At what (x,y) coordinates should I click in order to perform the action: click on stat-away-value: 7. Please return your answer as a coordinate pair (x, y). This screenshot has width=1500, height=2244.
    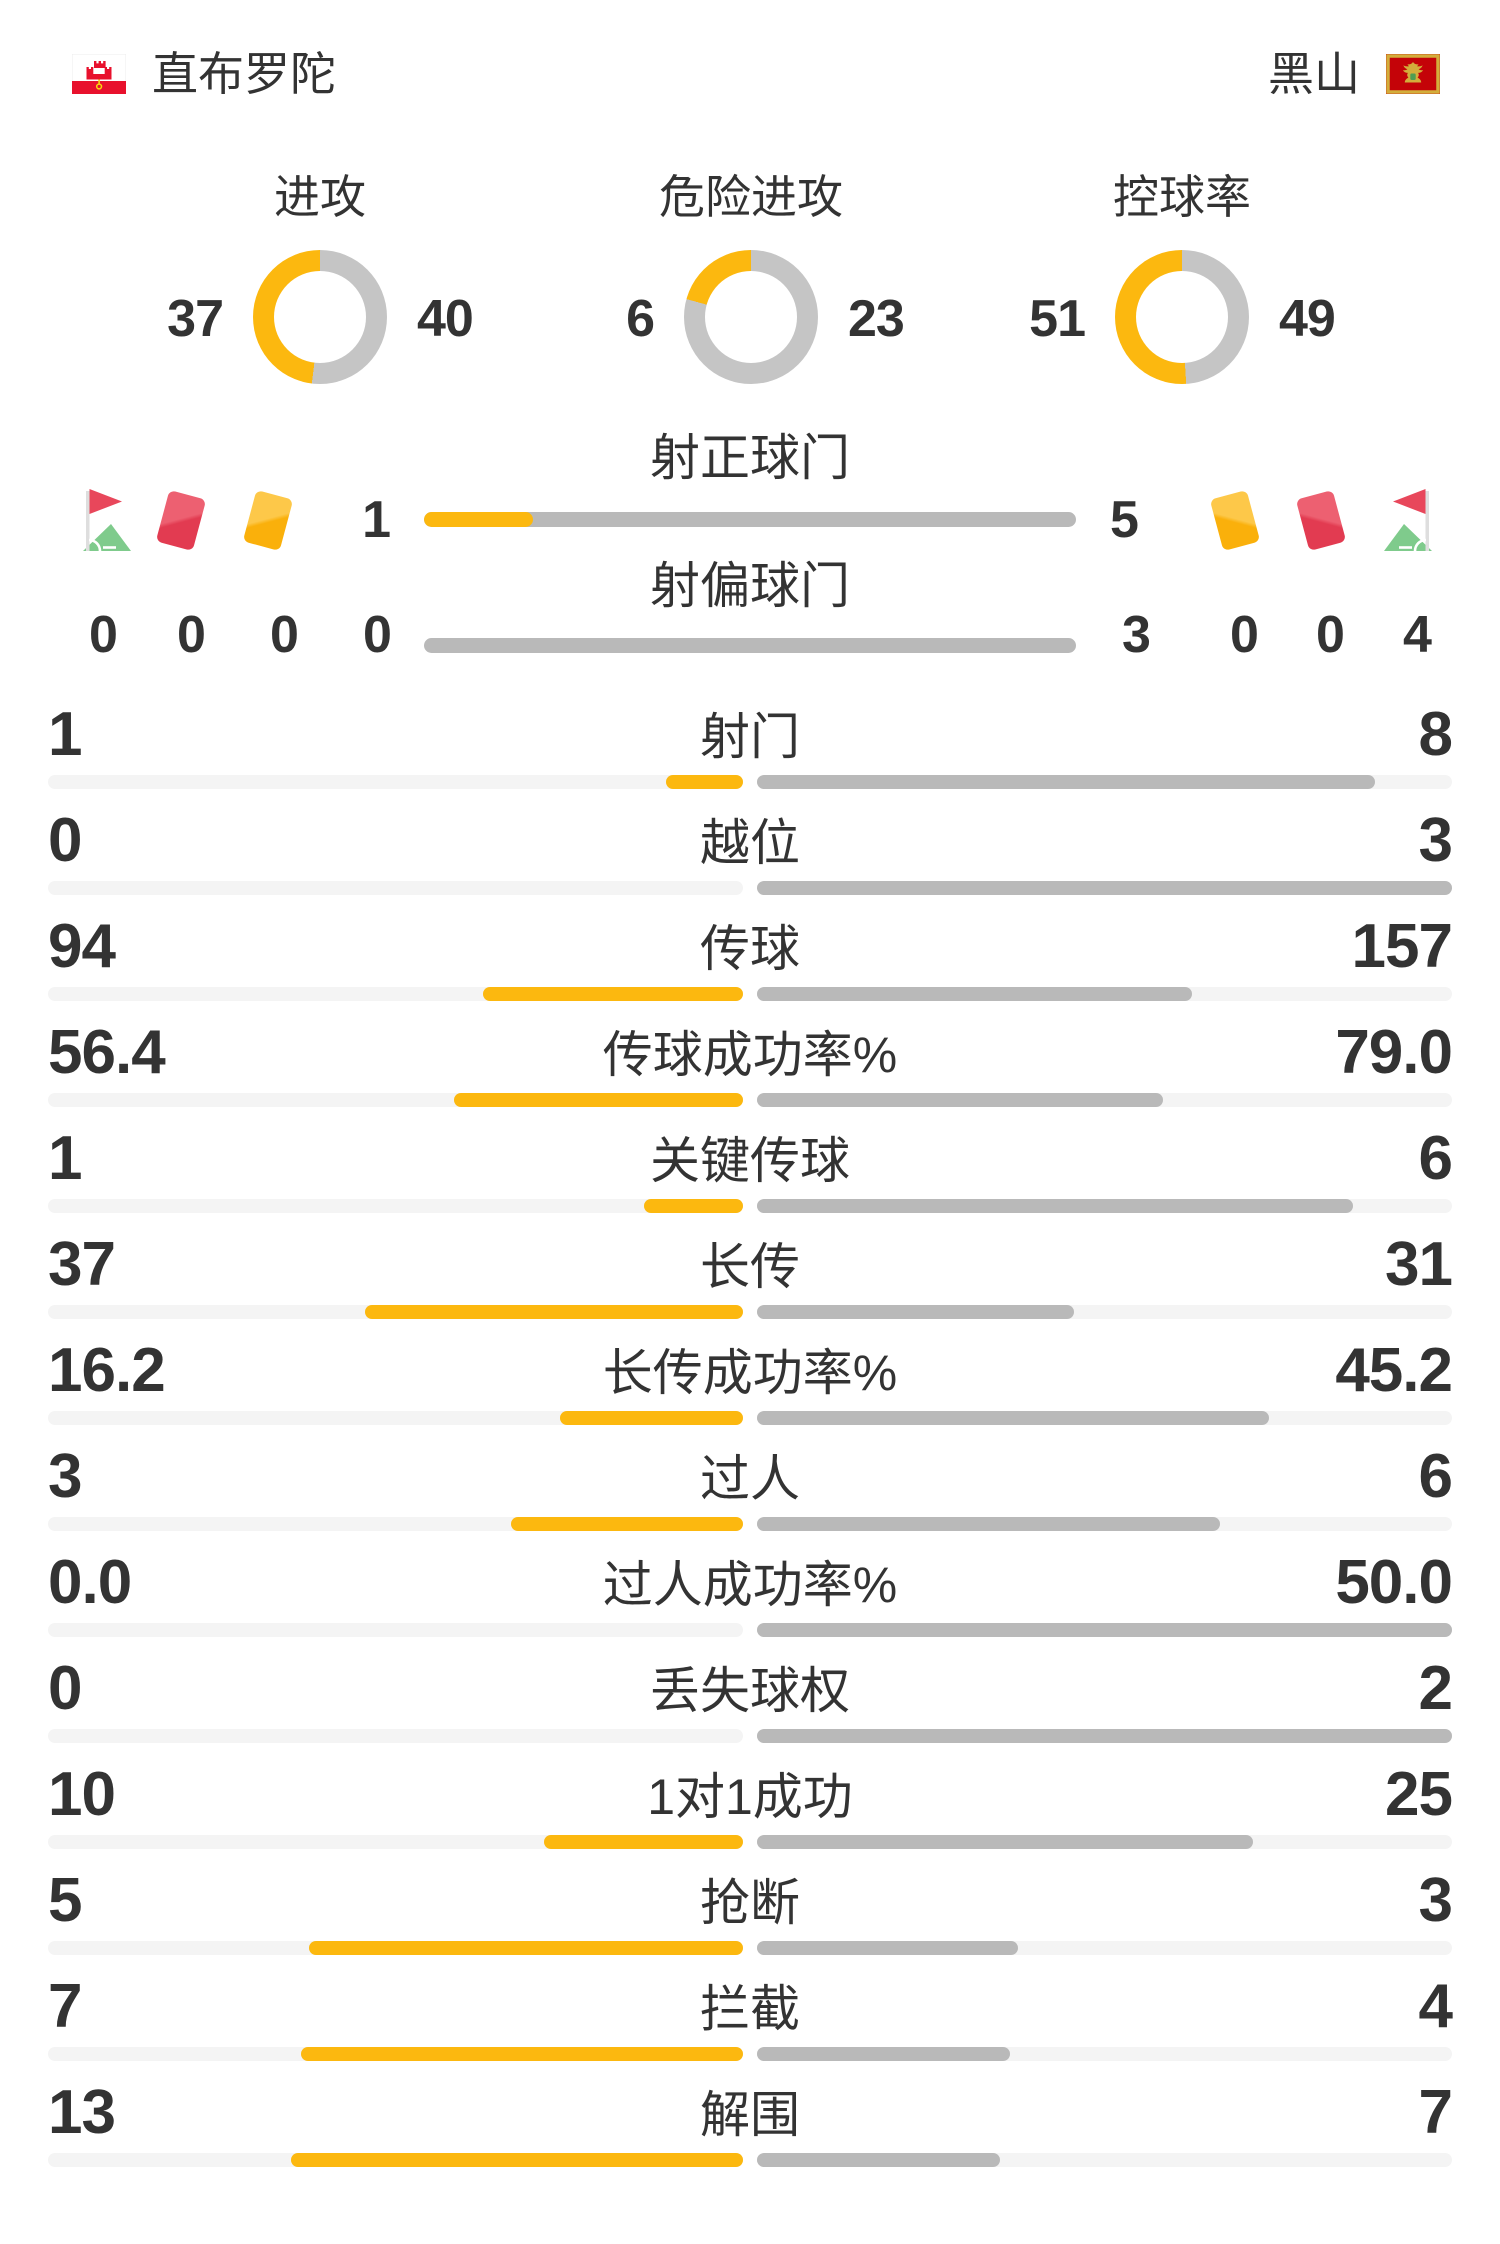
    Looking at the image, I should click on (1435, 2112).